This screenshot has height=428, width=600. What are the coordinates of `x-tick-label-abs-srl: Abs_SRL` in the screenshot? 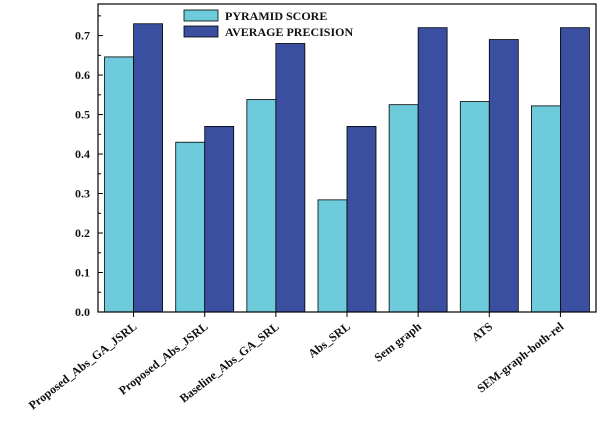 It's located at (329, 339).